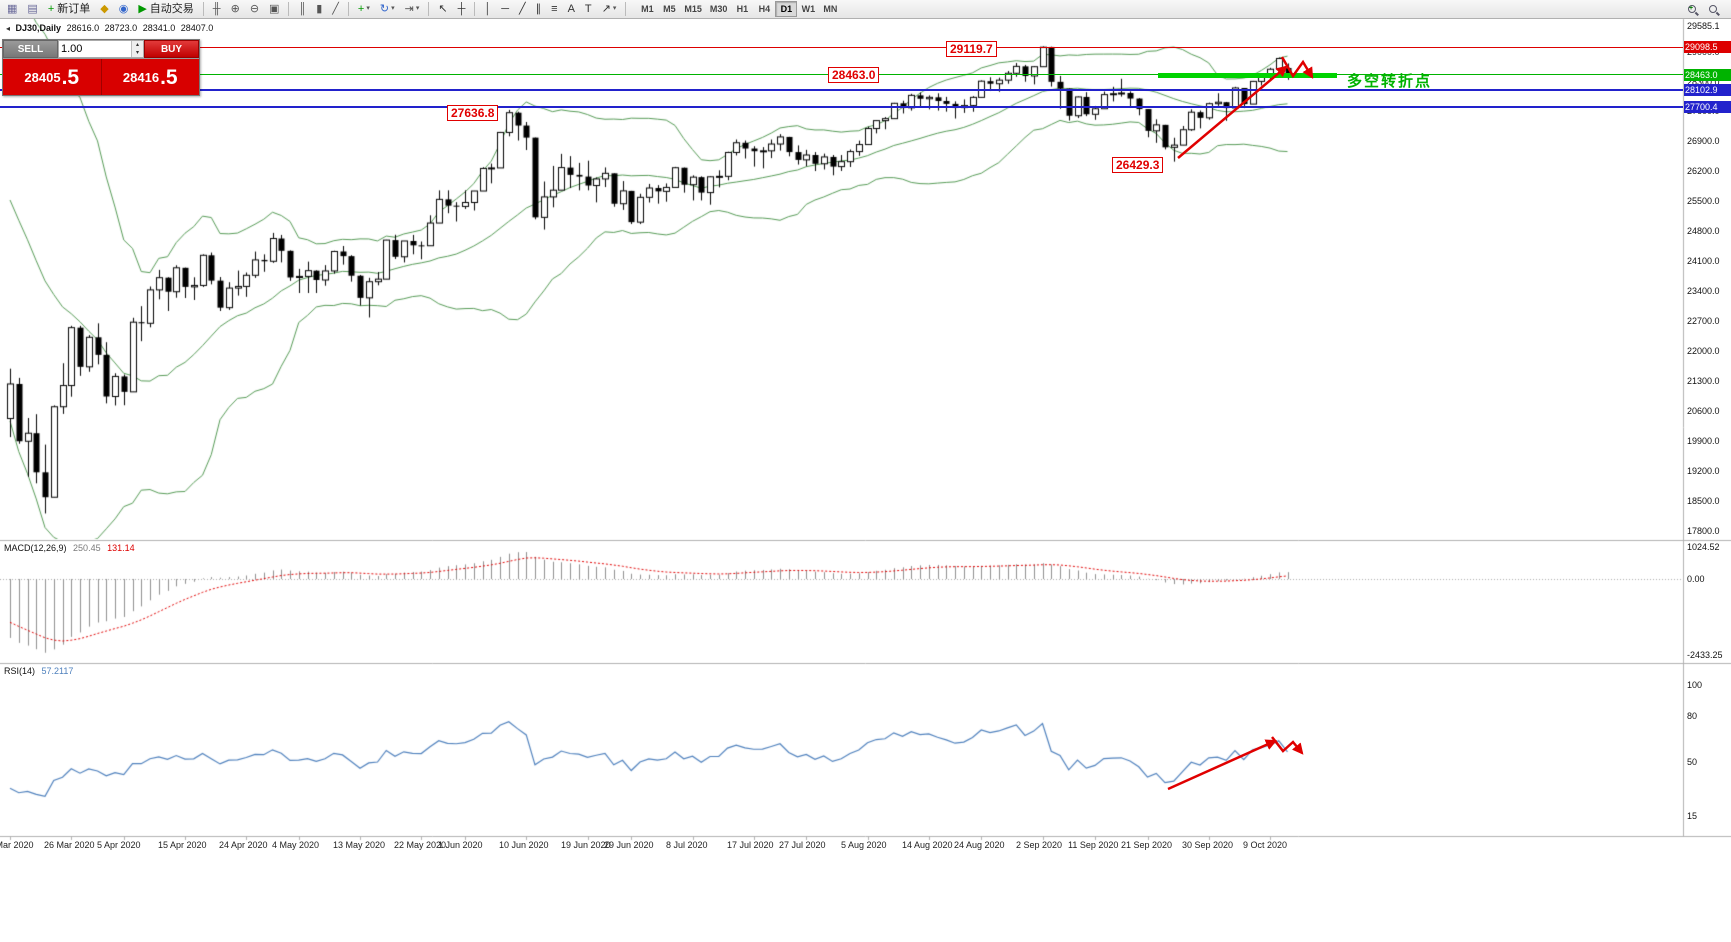 Image resolution: width=1731 pixels, height=942 pixels. What do you see at coordinates (802, 845) in the screenshot?
I see `time-axis-label: 27 Jul 2020` at bounding box center [802, 845].